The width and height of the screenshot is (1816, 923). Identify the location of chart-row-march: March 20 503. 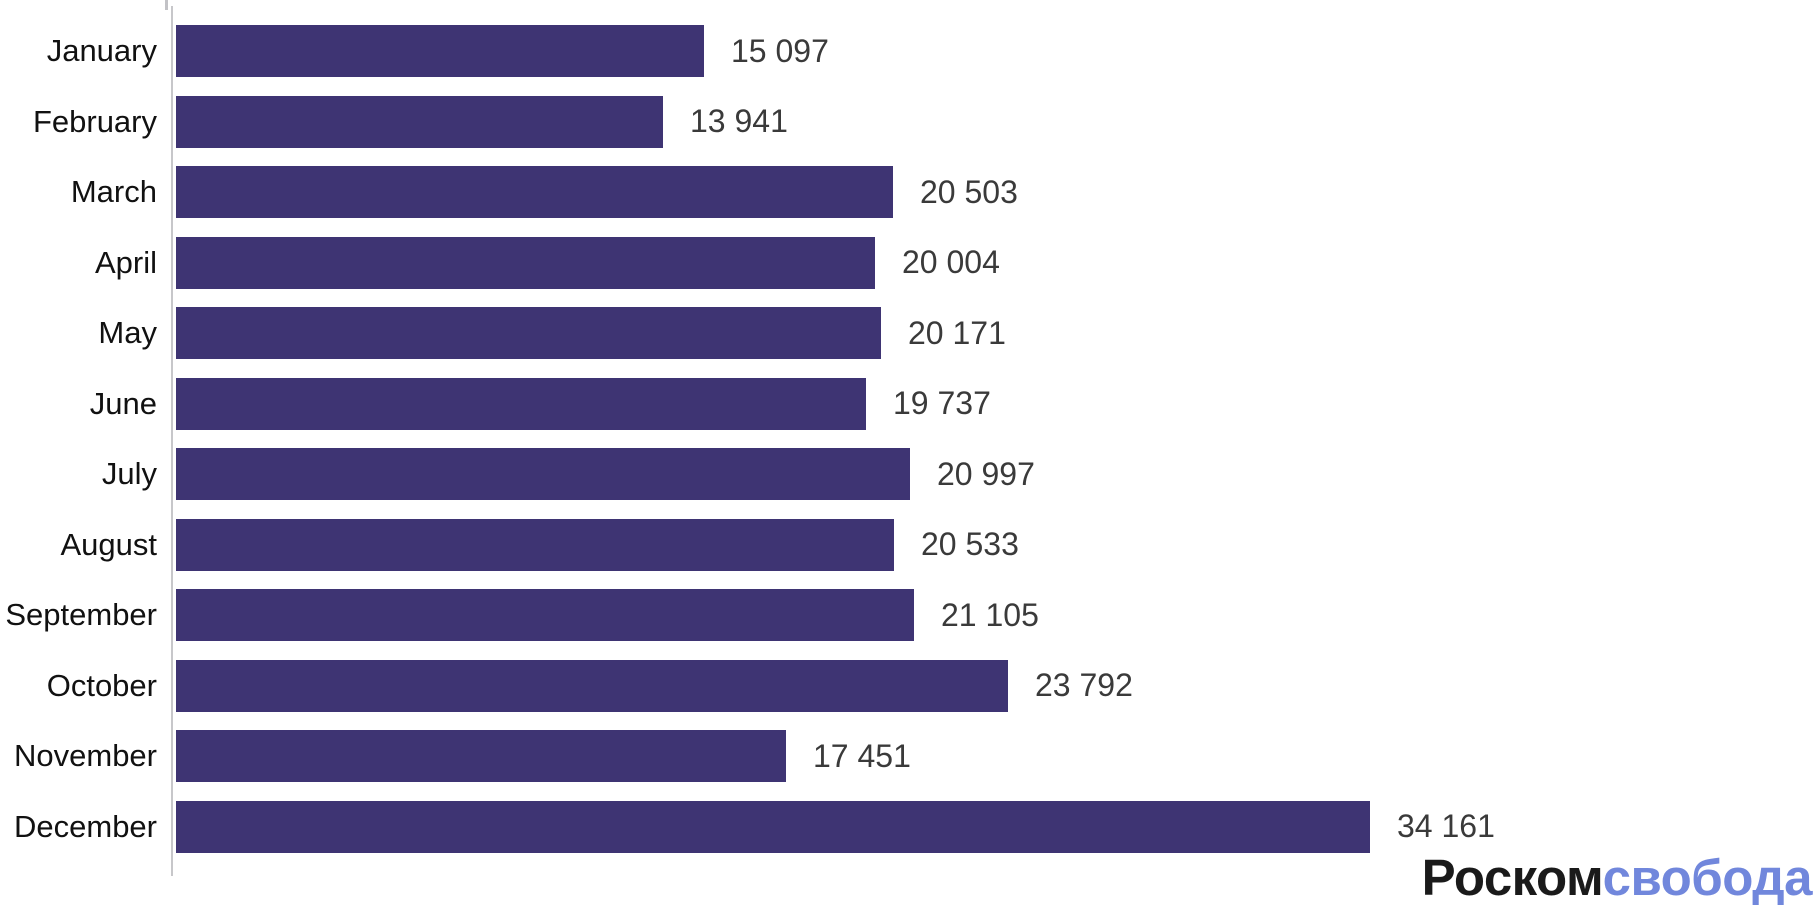
(783, 192).